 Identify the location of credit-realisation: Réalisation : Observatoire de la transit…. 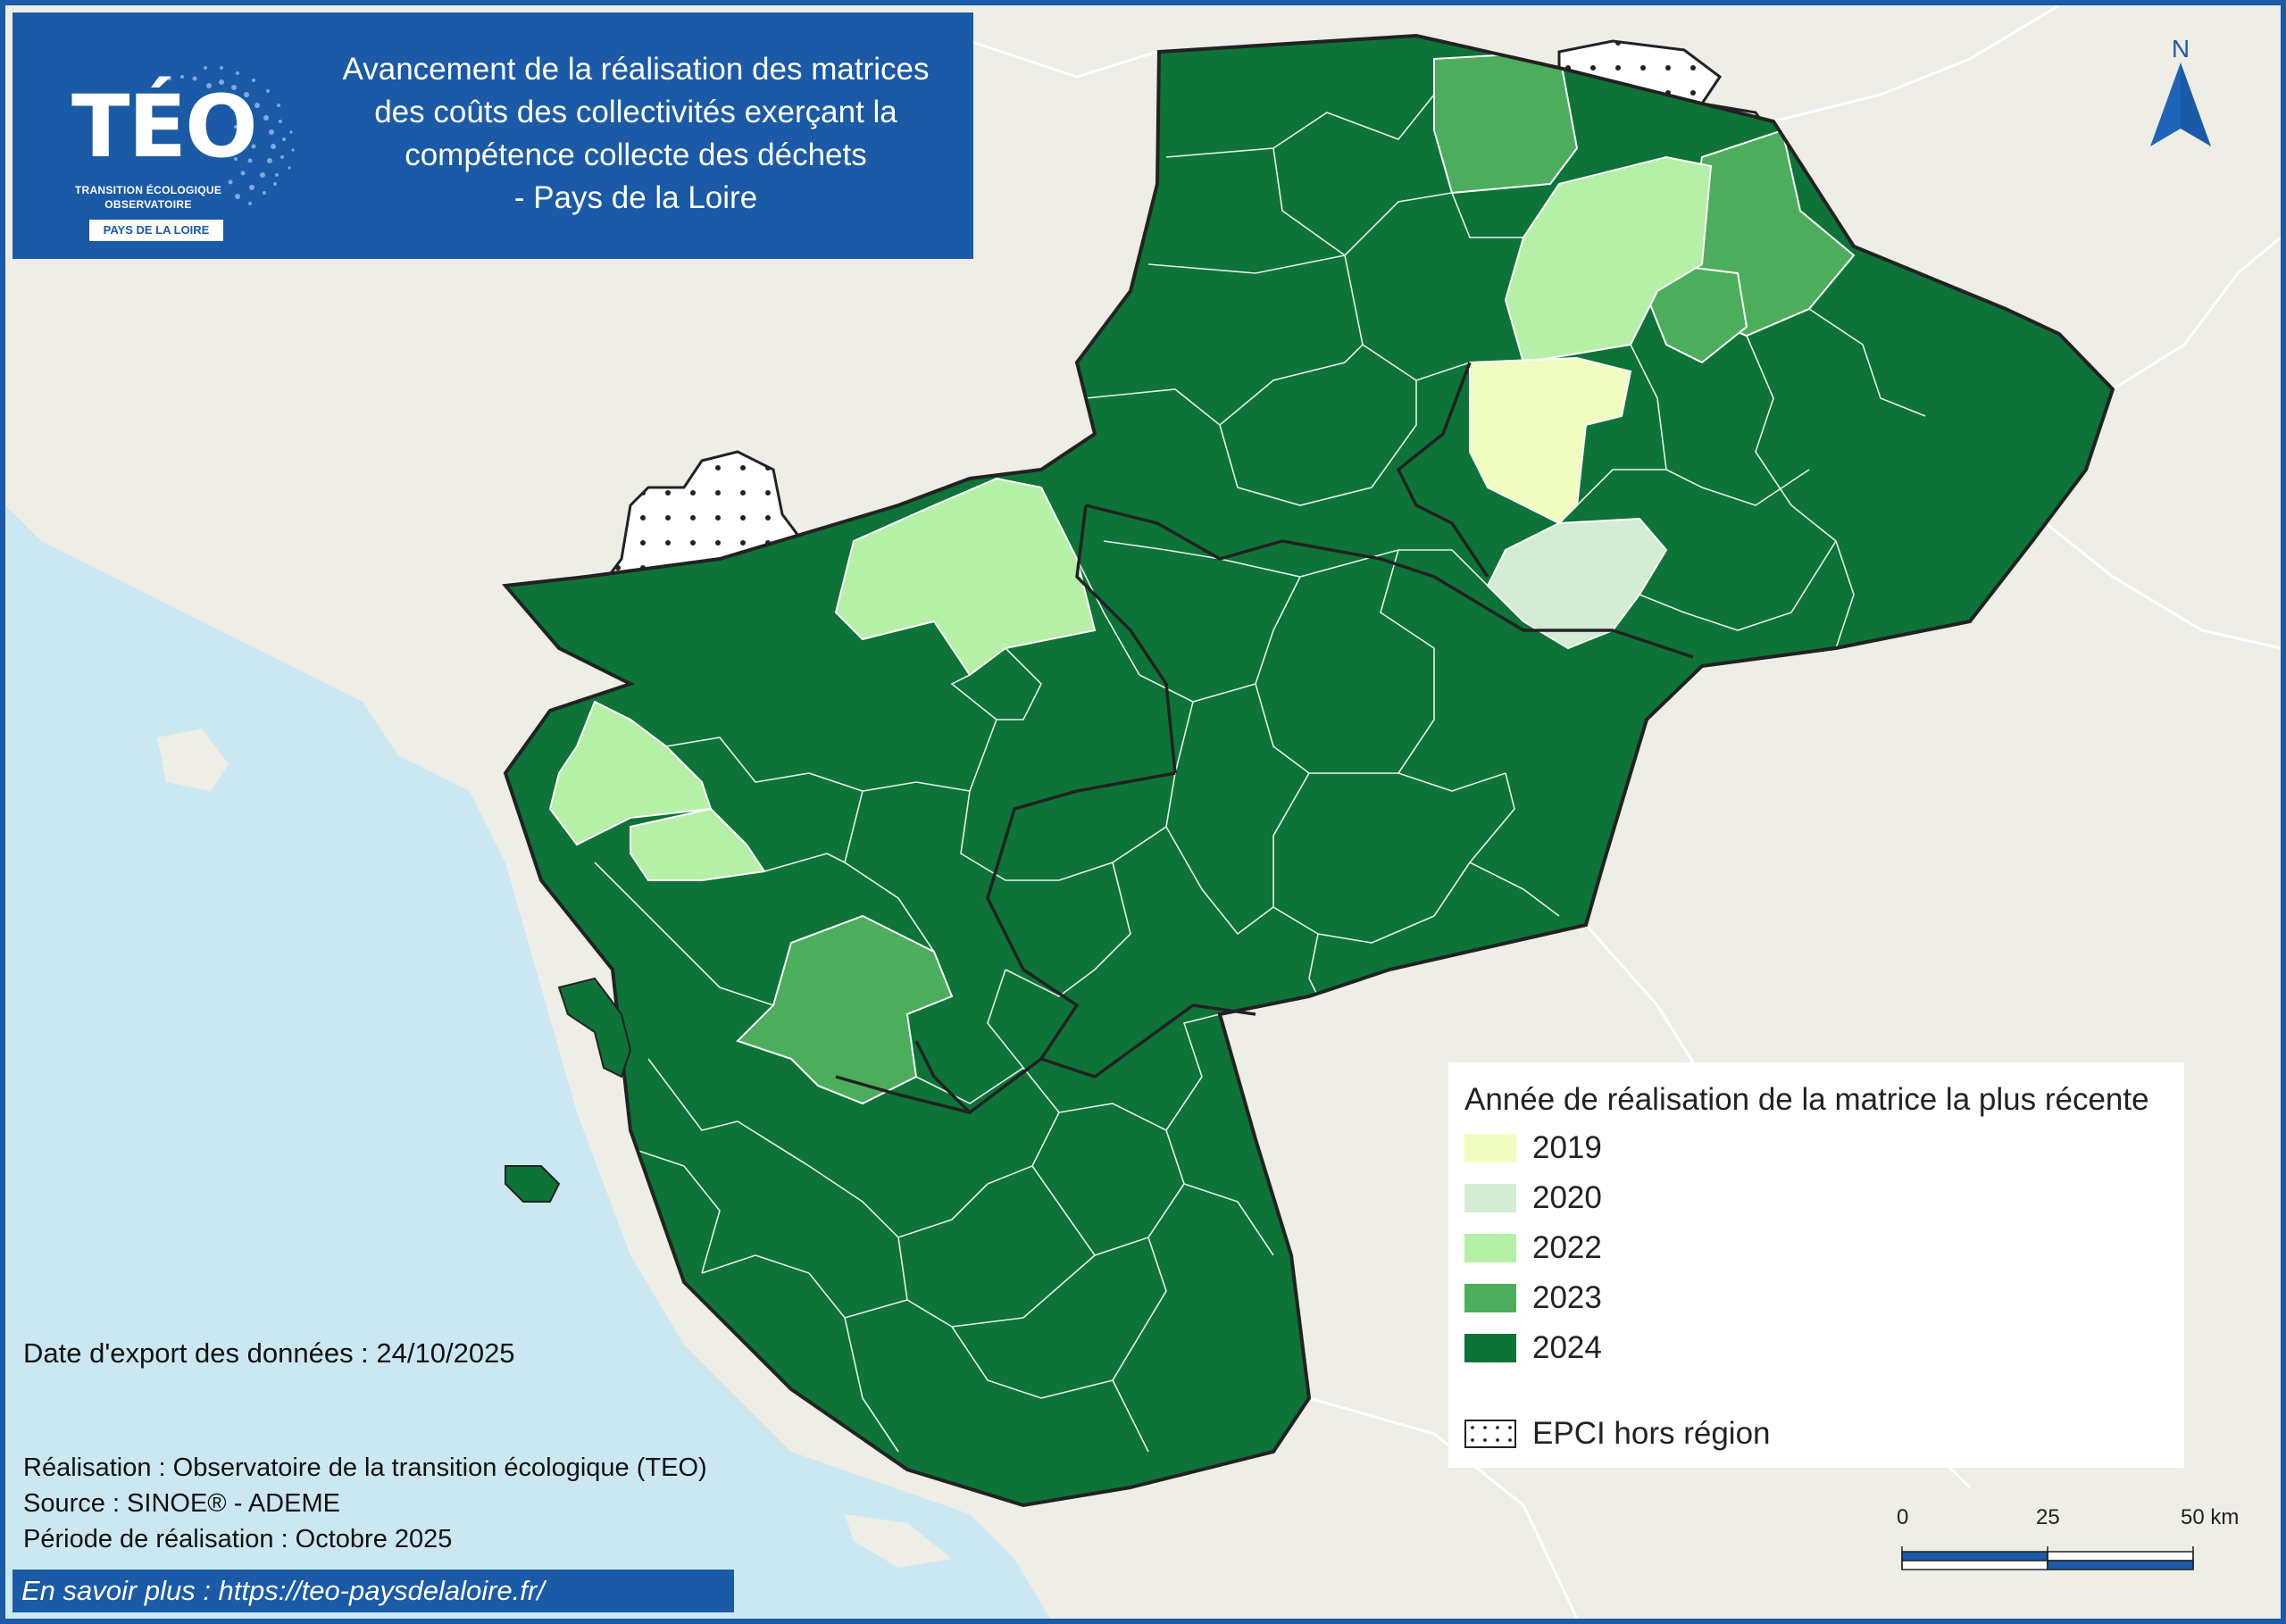
(365, 1467).